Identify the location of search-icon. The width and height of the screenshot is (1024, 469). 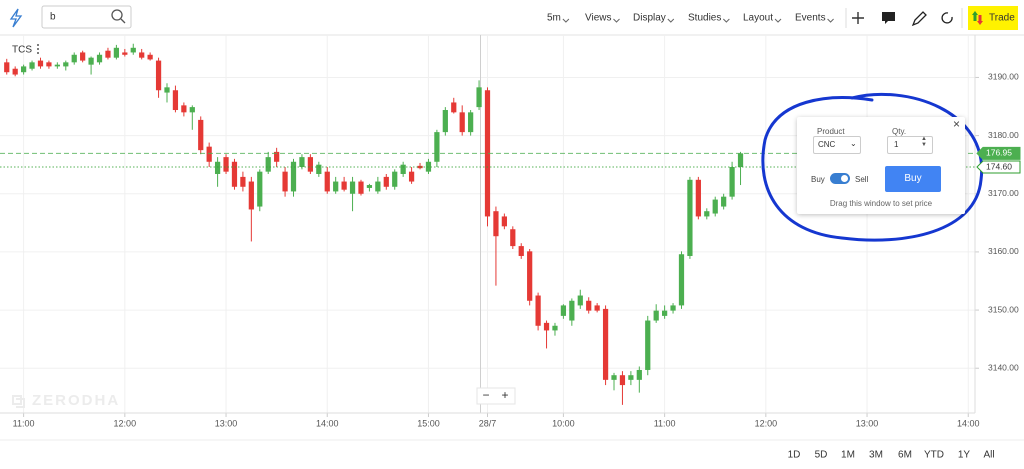
(117, 15).